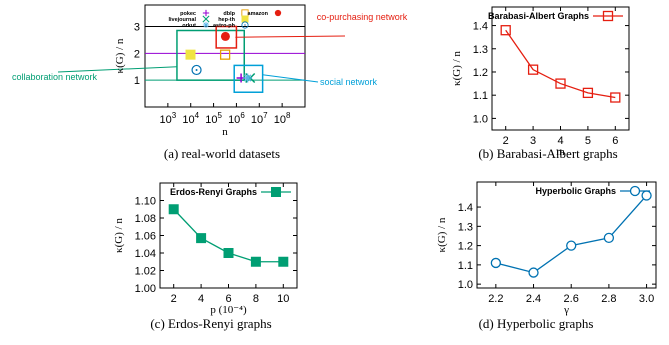 The height and width of the screenshot is (345, 669). What do you see at coordinates (145, 237) in the screenshot?
I see `y-tick-label: 1.06` at bounding box center [145, 237].